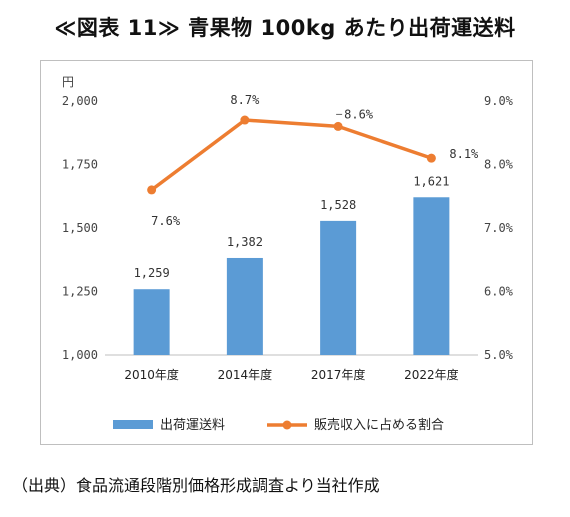 This screenshot has width=570, height=517. I want to click on line-data-label: 8.6%, so click(359, 114).